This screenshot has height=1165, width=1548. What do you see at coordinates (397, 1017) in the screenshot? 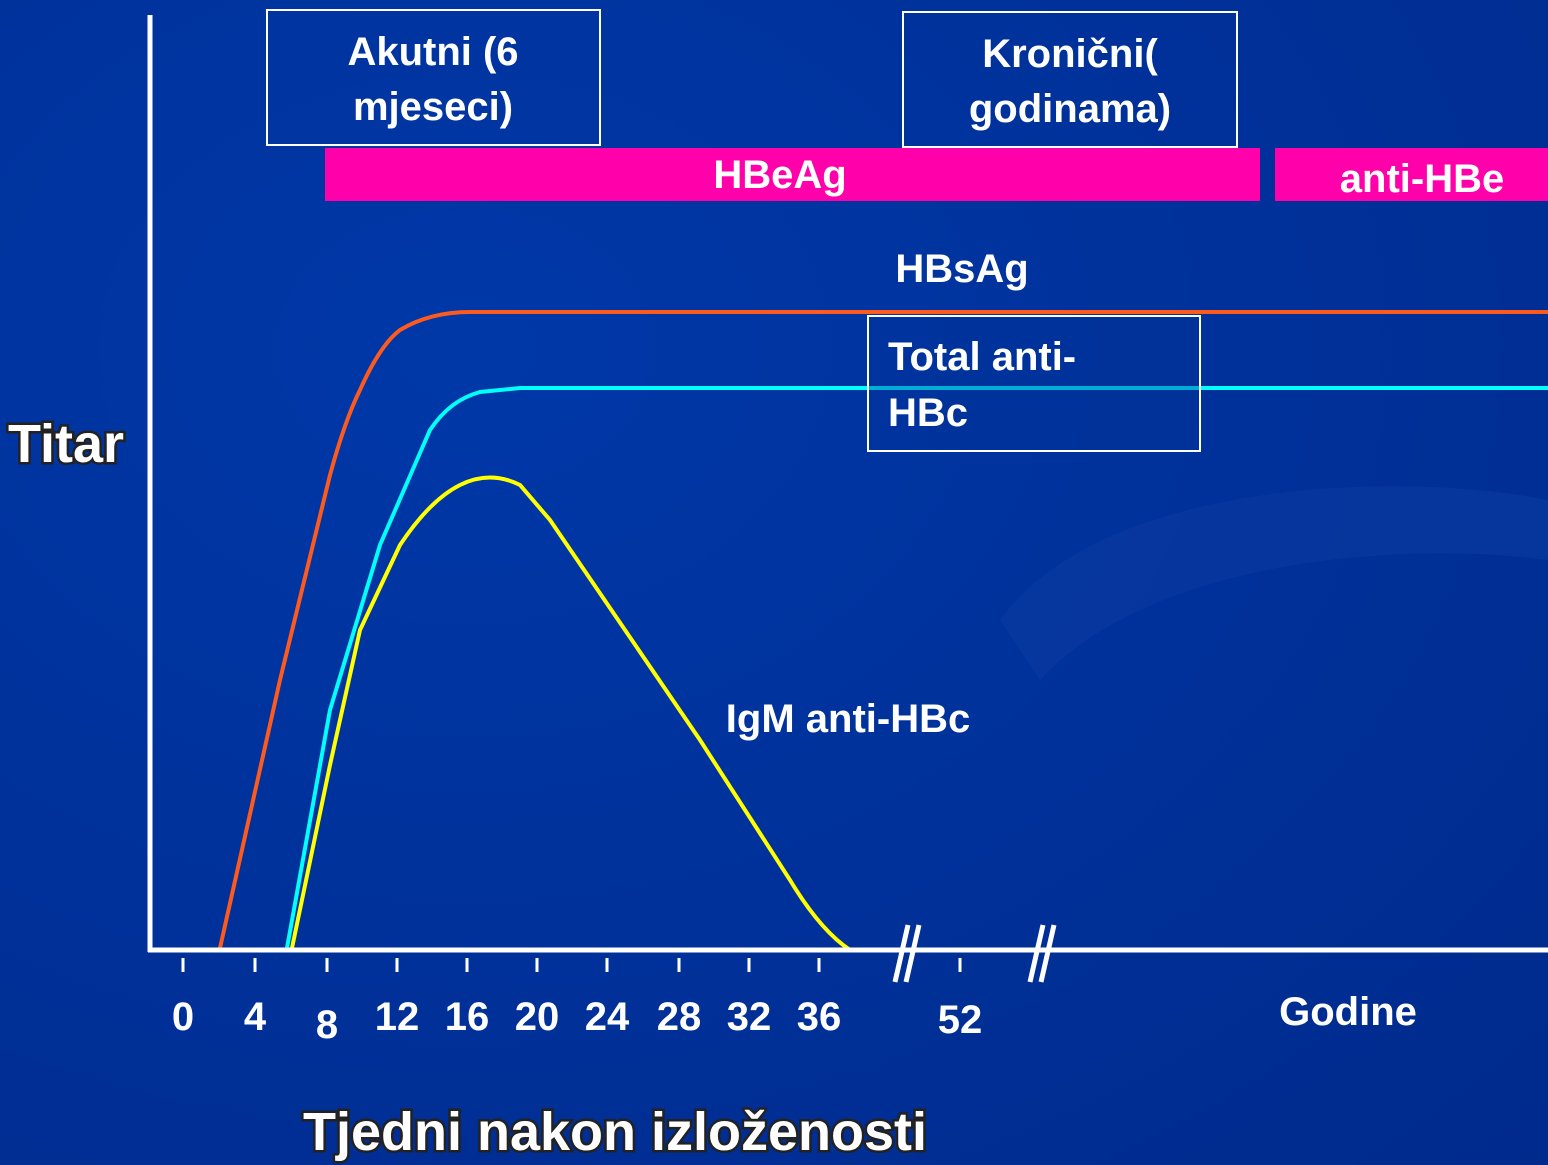
I see `x-tick-label: 12` at bounding box center [397, 1017].